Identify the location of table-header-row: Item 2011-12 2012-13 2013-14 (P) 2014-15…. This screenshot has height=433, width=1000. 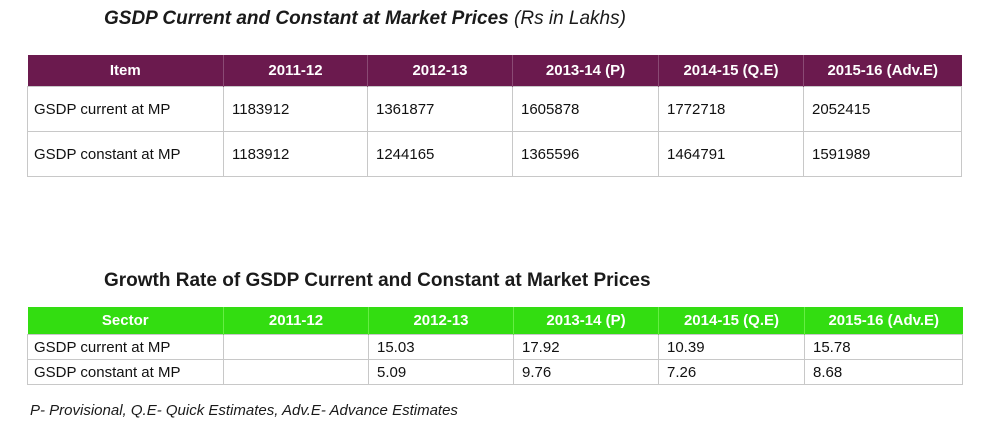
(494, 71).